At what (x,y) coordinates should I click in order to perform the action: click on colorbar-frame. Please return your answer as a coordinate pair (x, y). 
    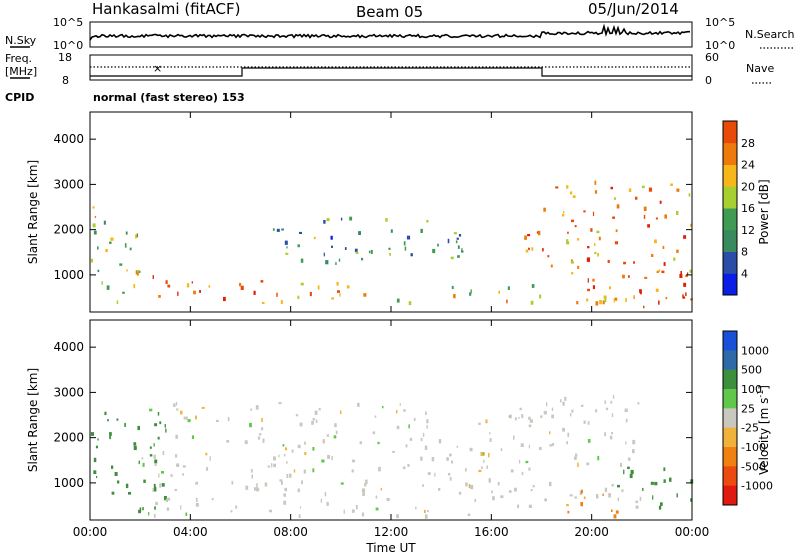
    Looking at the image, I should click on (730, 208).